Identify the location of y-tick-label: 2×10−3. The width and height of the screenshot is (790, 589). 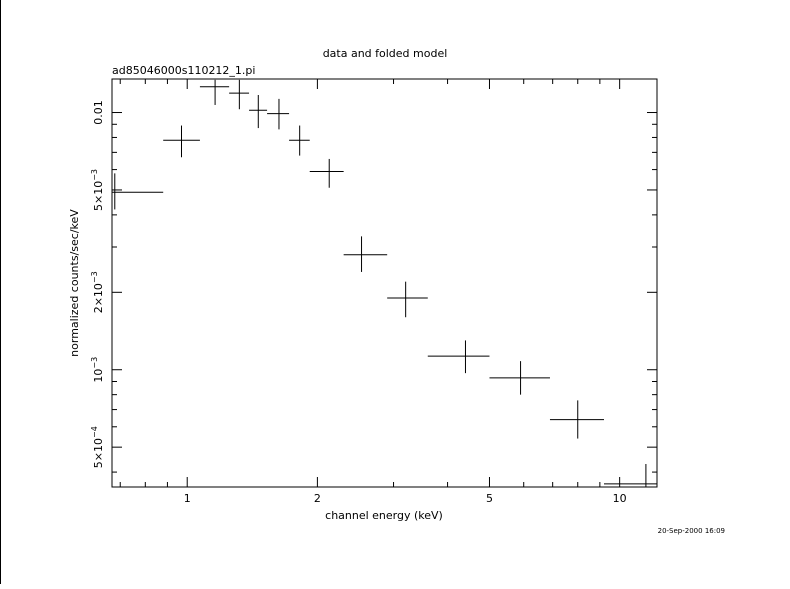
(97, 292).